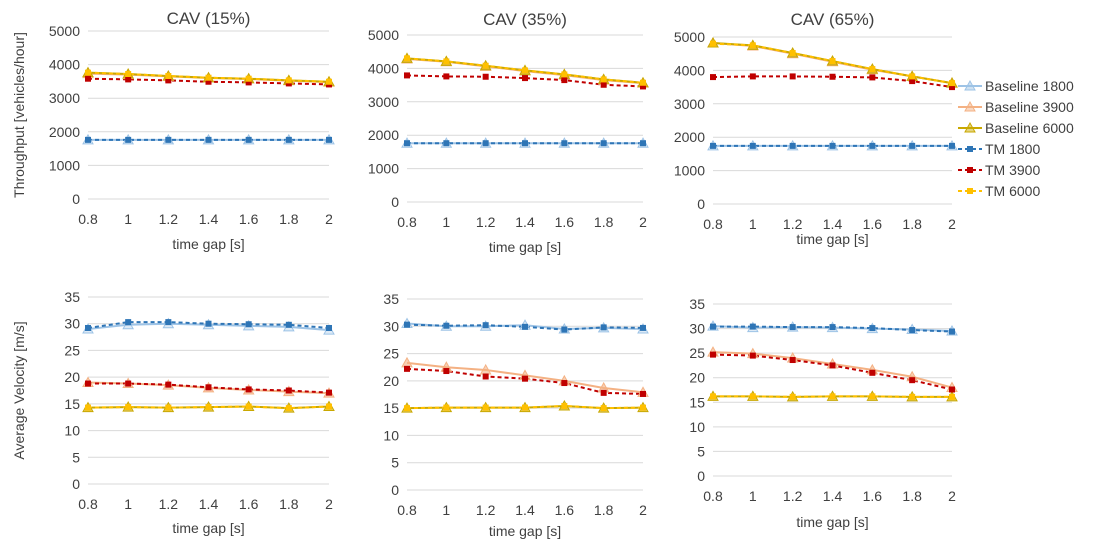  Describe the element at coordinates (1029, 86) in the screenshot. I see `legend-label: Baseline 1800` at that location.